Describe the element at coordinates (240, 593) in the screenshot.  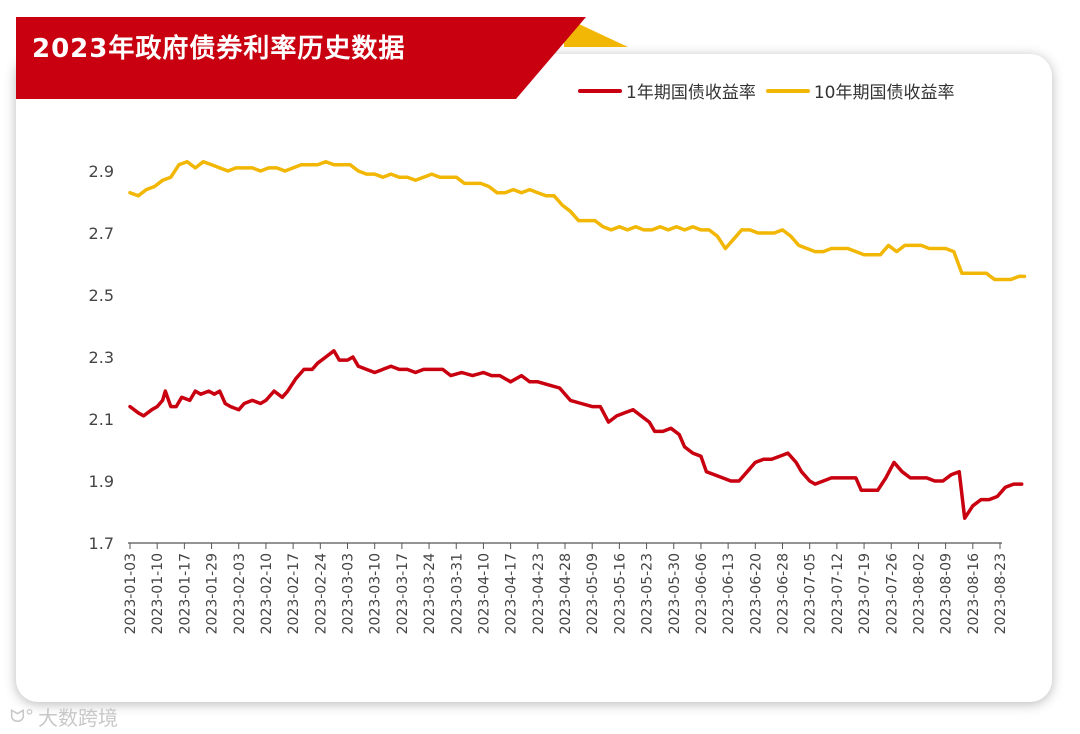
I see `x-tick-label: 2023-02-03` at that location.